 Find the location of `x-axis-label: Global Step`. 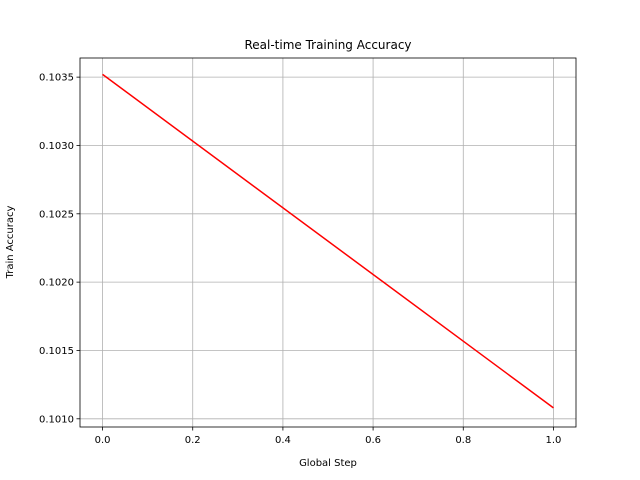

x-axis-label: Global Step is located at coordinates (328, 463).